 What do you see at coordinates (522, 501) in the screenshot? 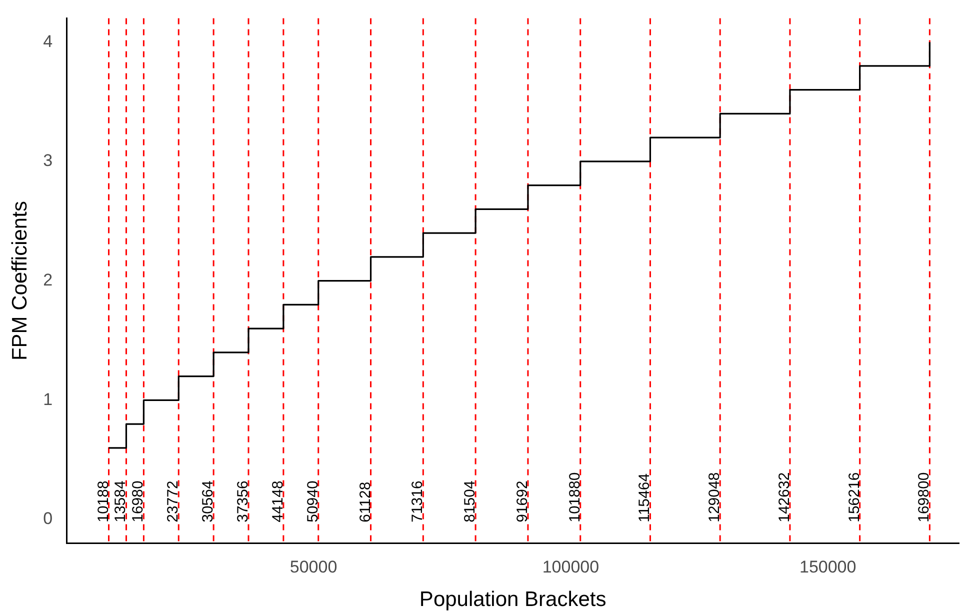
I see `ref-line-label: 91692` at bounding box center [522, 501].